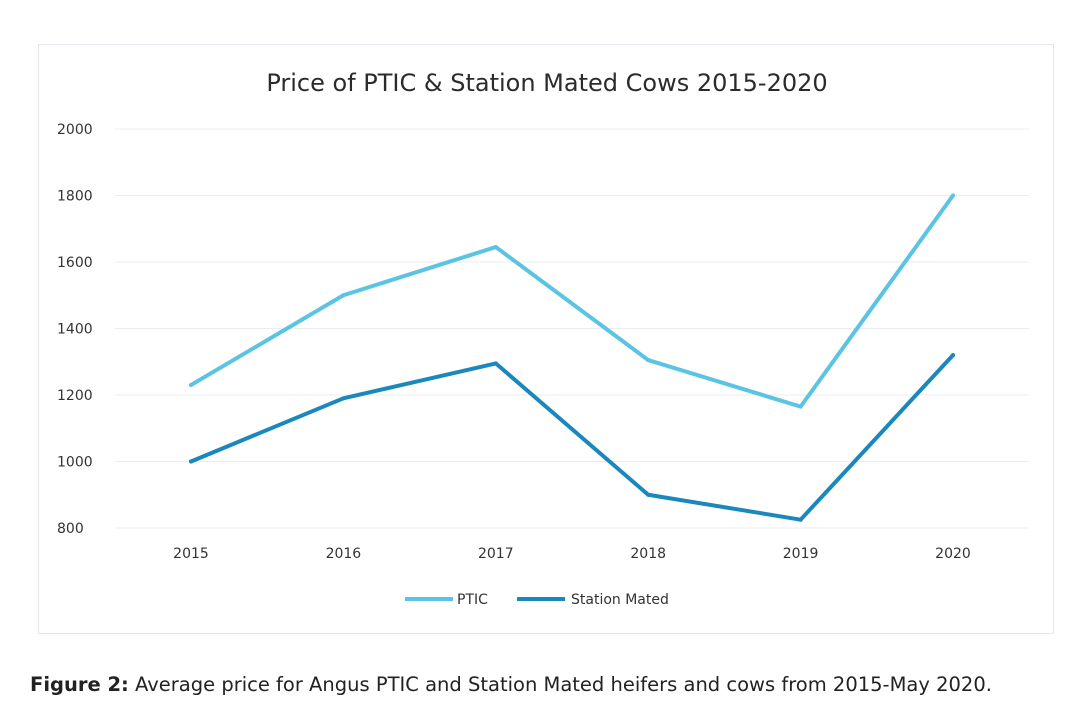  What do you see at coordinates (70, 529) in the screenshot?
I see `y-tick-label: 800` at bounding box center [70, 529].